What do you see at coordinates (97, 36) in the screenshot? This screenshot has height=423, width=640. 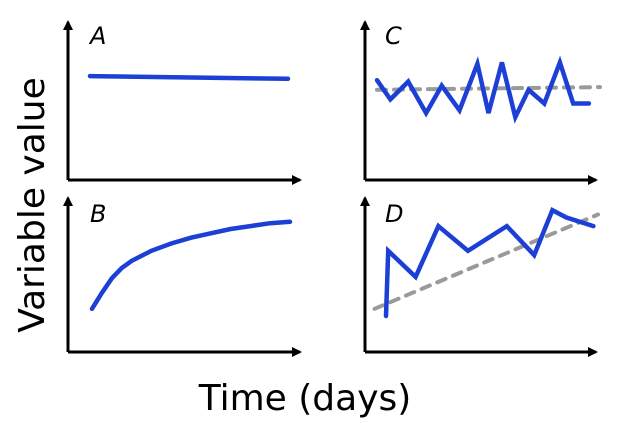 I see `panel-a-label: A` at bounding box center [97, 36].